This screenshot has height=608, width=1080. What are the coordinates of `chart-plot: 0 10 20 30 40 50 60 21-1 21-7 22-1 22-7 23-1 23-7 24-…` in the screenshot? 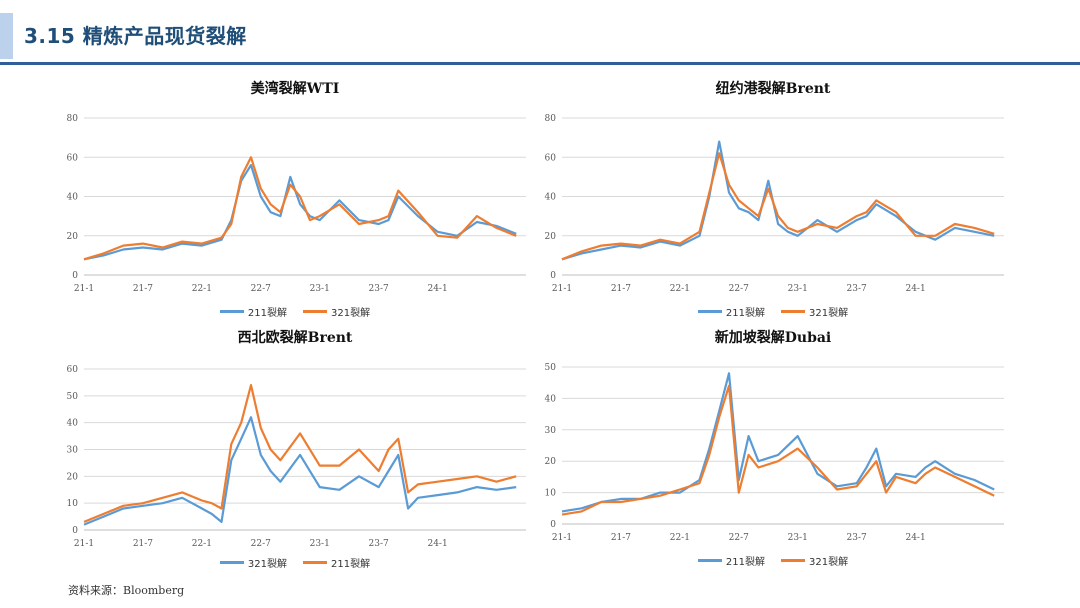 It's located at (296, 457).